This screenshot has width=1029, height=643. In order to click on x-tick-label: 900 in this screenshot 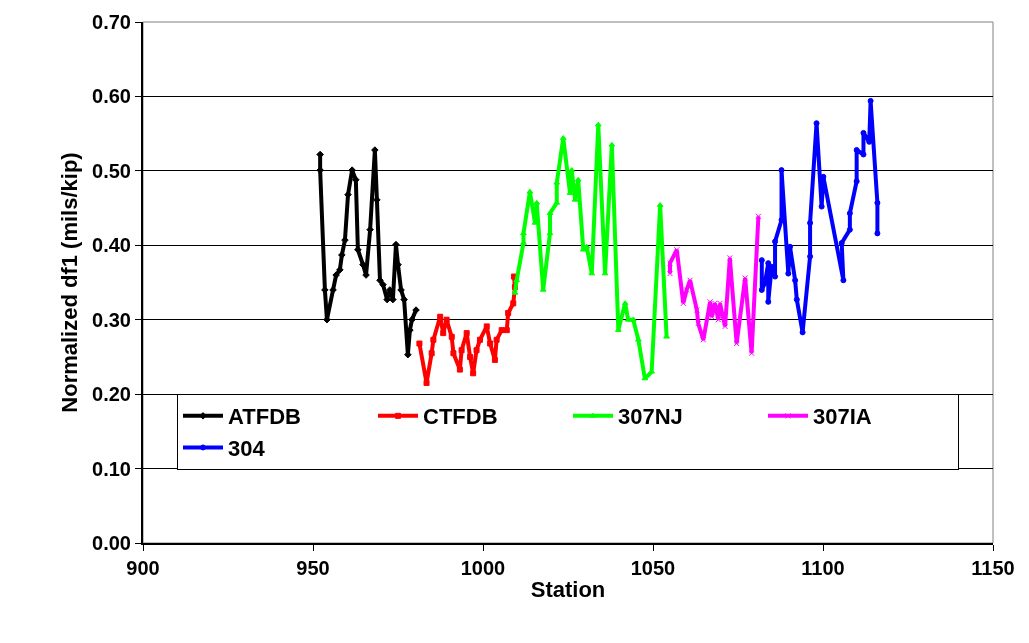, I will do `click(143, 568)`.